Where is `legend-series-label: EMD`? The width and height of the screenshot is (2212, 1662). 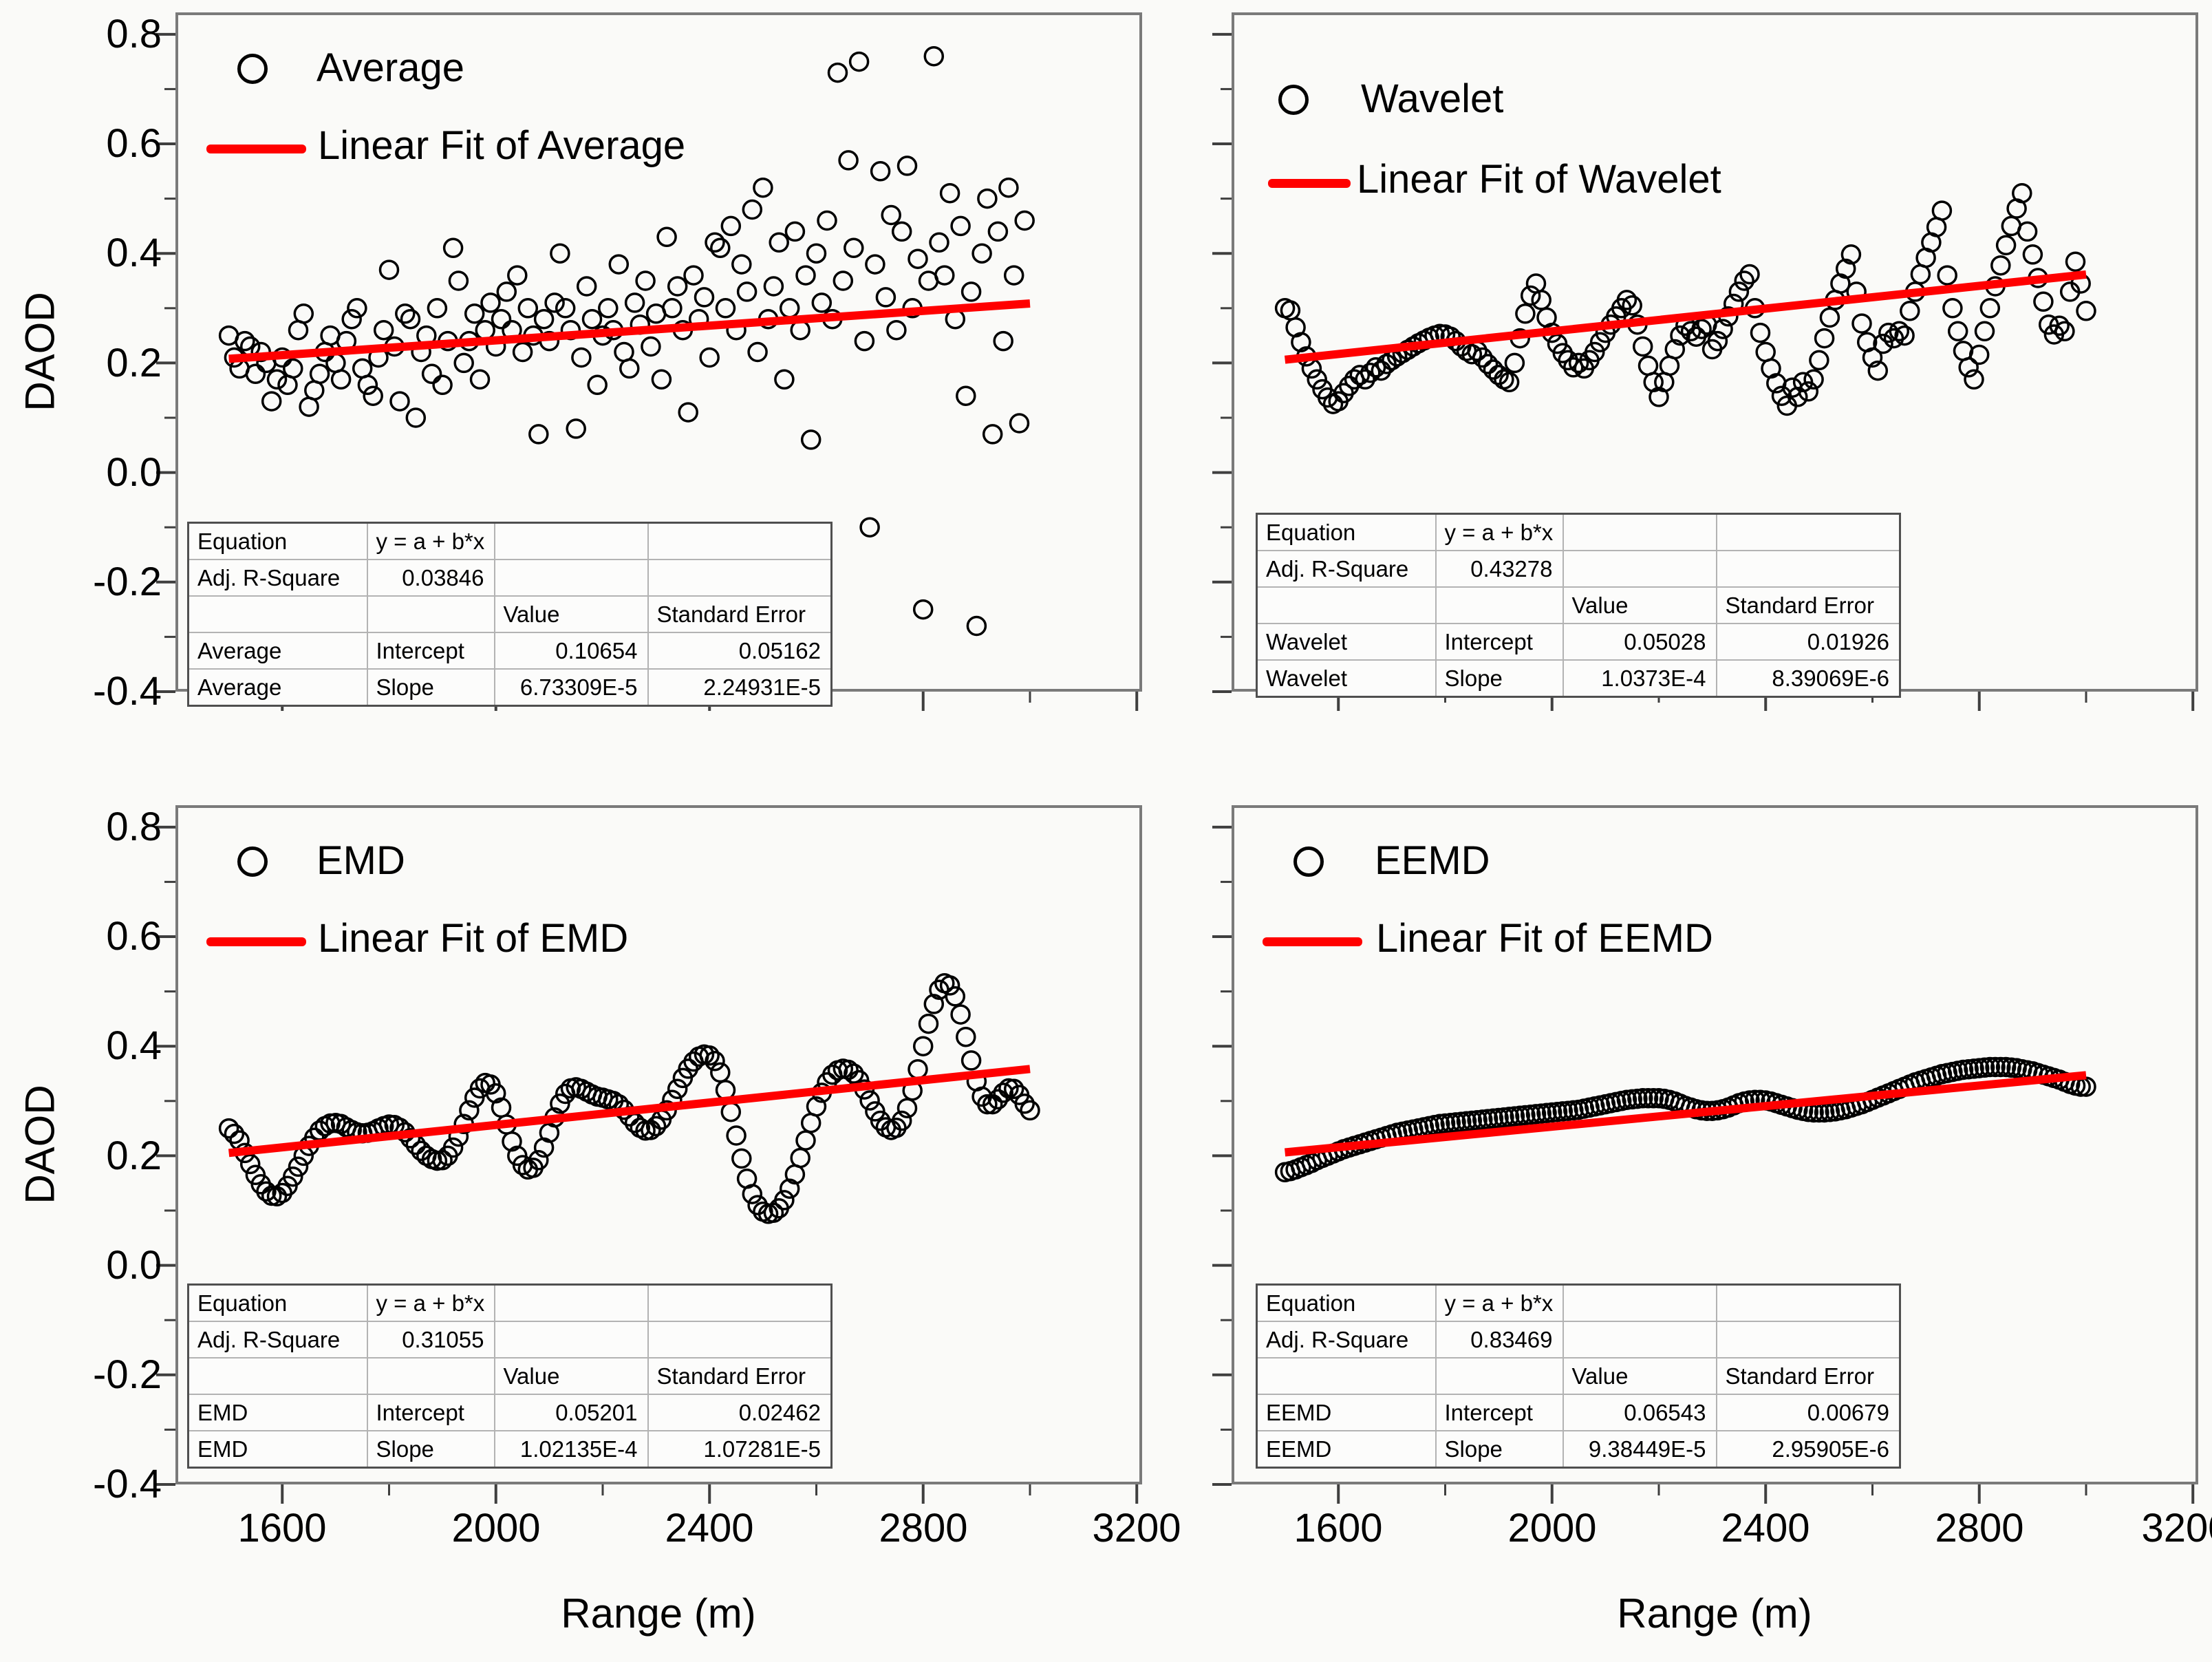
legend-series-label: EMD is located at coordinates (361, 861).